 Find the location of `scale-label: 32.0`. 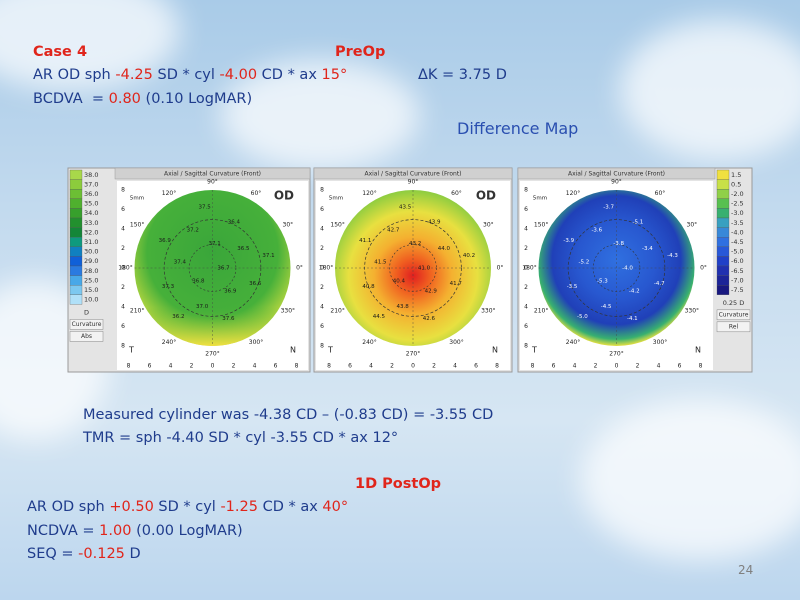

scale-label: 32.0 is located at coordinates (91, 232).